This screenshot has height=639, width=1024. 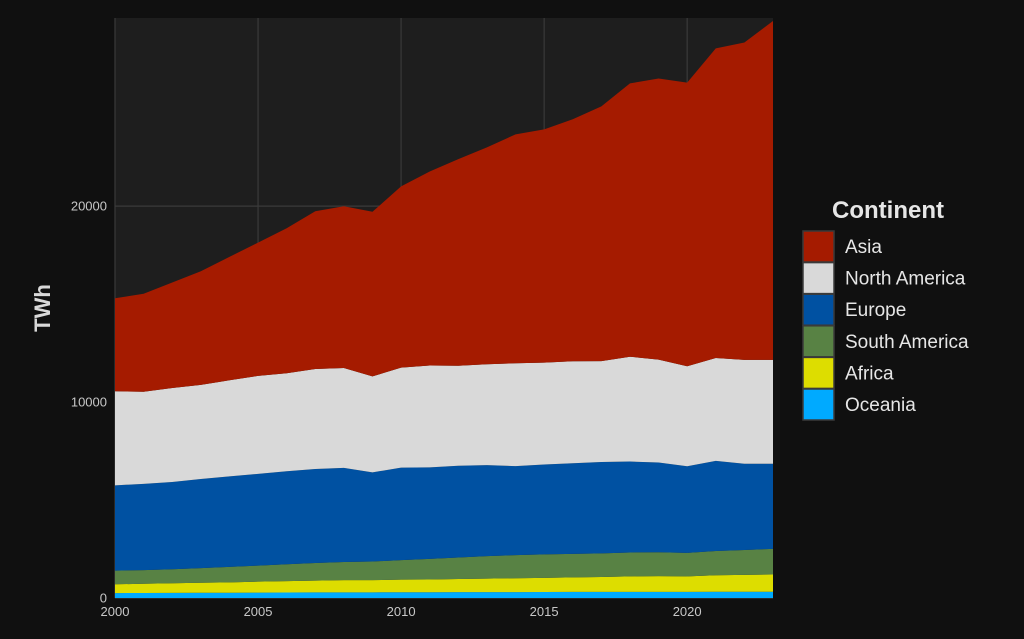 I want to click on x-tick-label: 2000, so click(x=115, y=611).